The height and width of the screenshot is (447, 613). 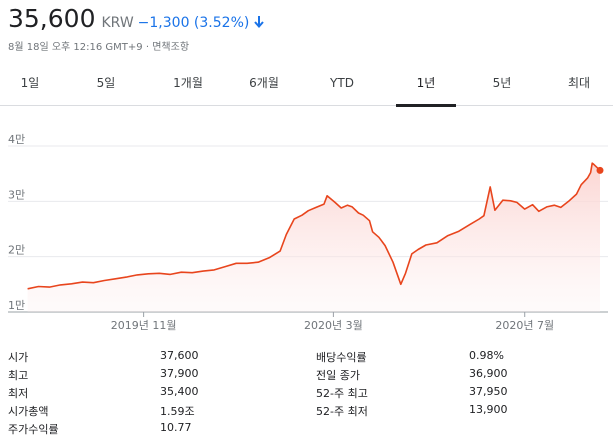 What do you see at coordinates (30, 83) in the screenshot?
I see `tab-range-0: 1일` at bounding box center [30, 83].